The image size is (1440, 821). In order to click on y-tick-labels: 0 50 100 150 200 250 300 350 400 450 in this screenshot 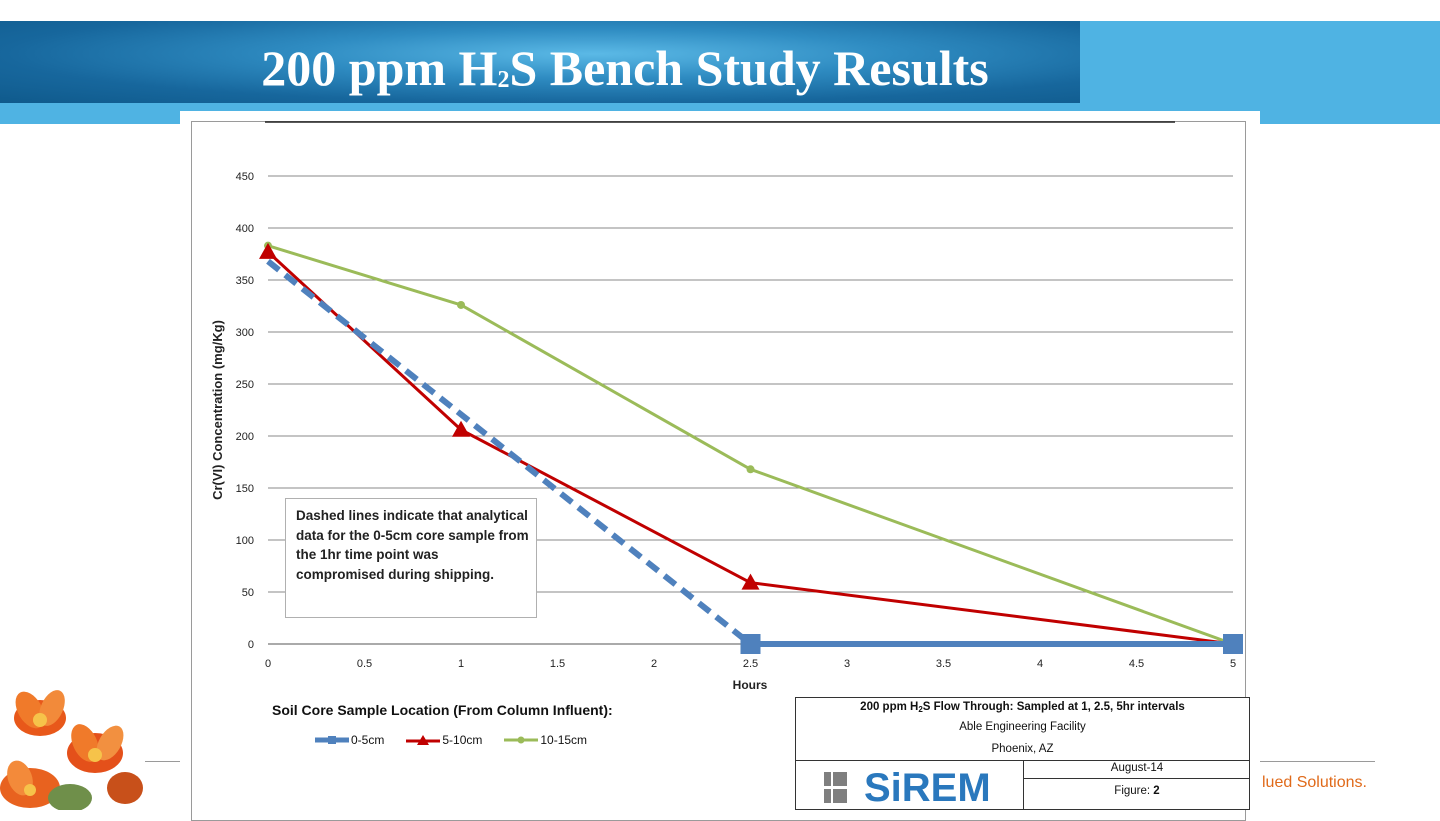, I will do `click(245, 411)`.